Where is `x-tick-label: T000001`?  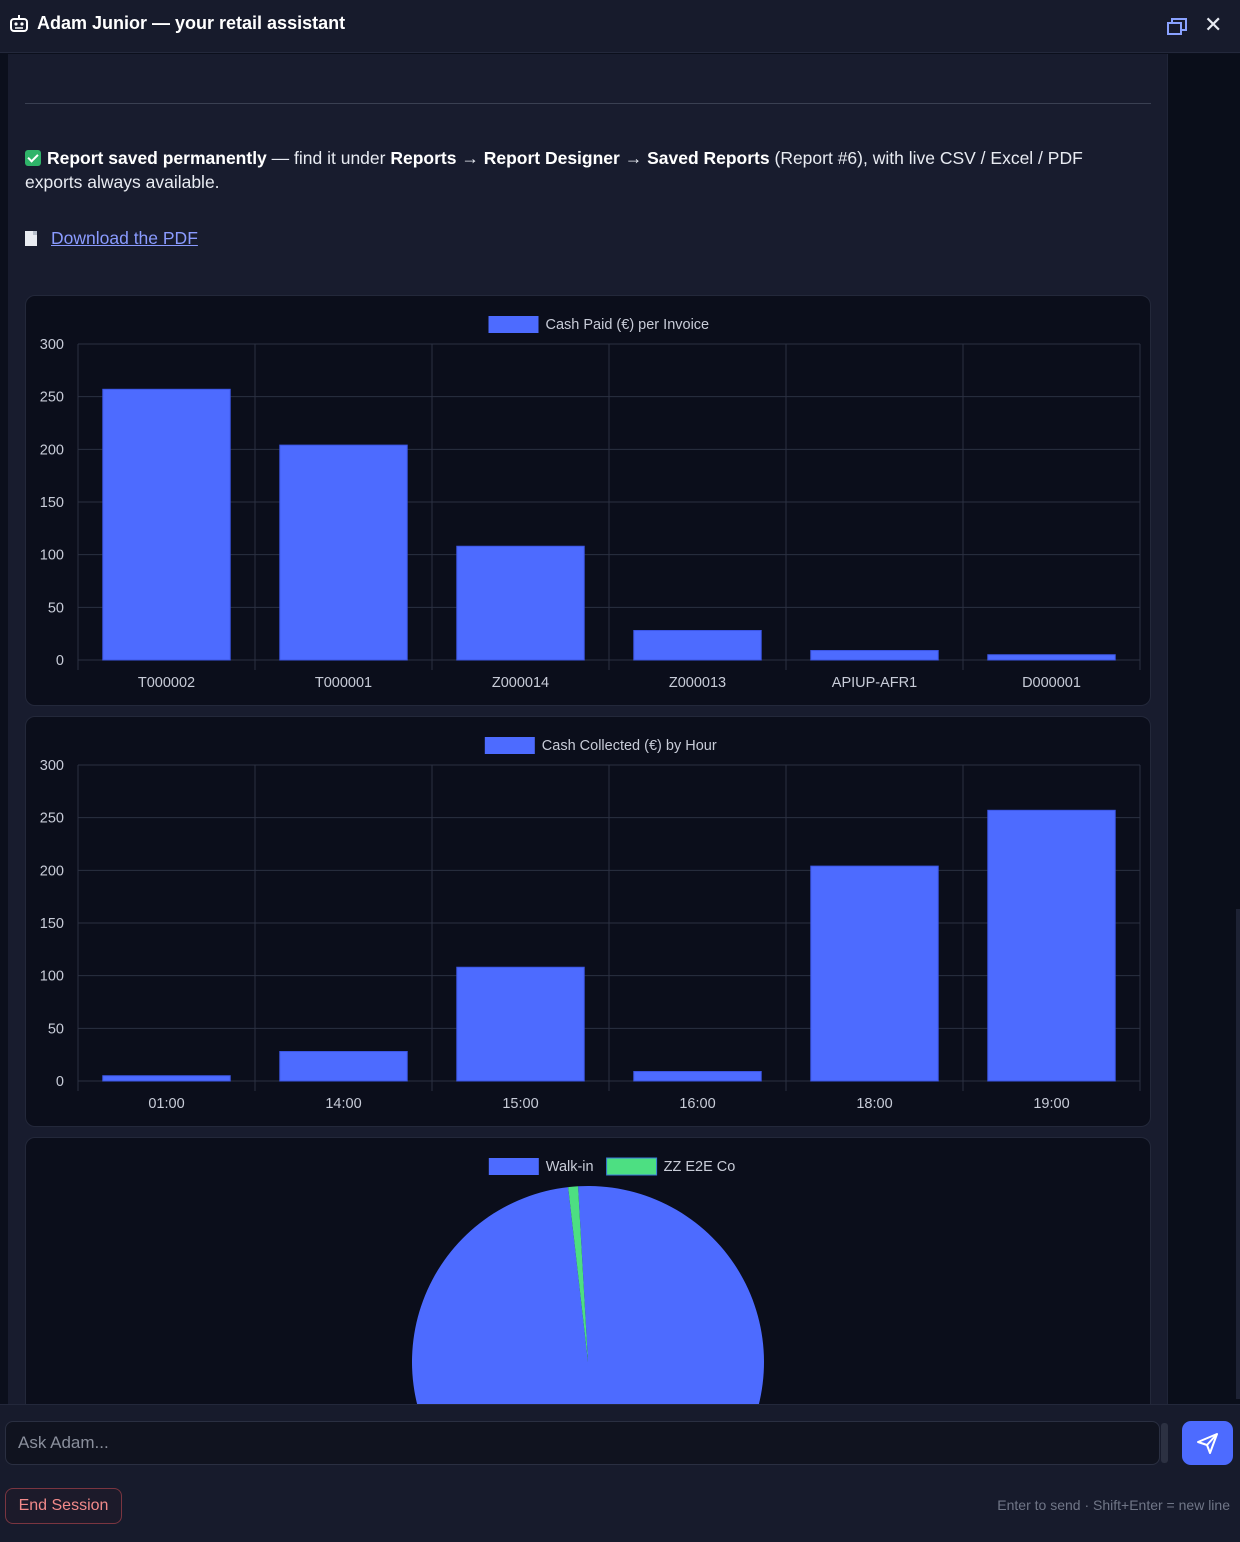 x-tick-label: T000001 is located at coordinates (343, 683).